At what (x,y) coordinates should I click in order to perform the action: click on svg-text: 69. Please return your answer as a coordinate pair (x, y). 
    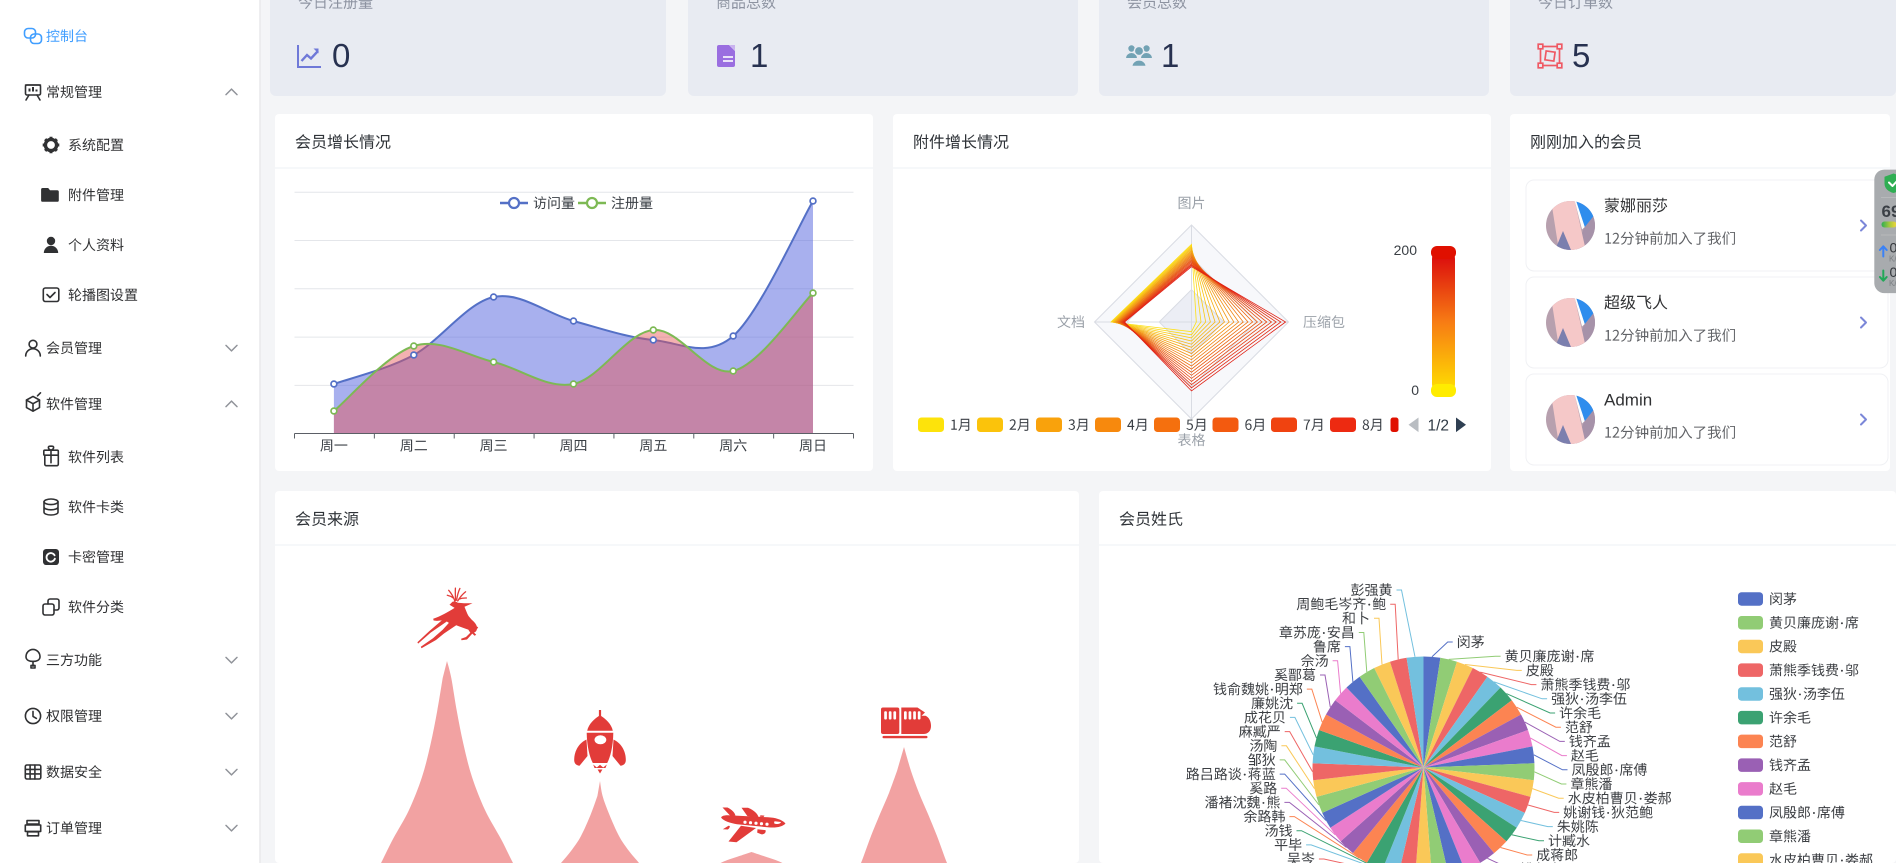
    Looking at the image, I should click on (1889, 211).